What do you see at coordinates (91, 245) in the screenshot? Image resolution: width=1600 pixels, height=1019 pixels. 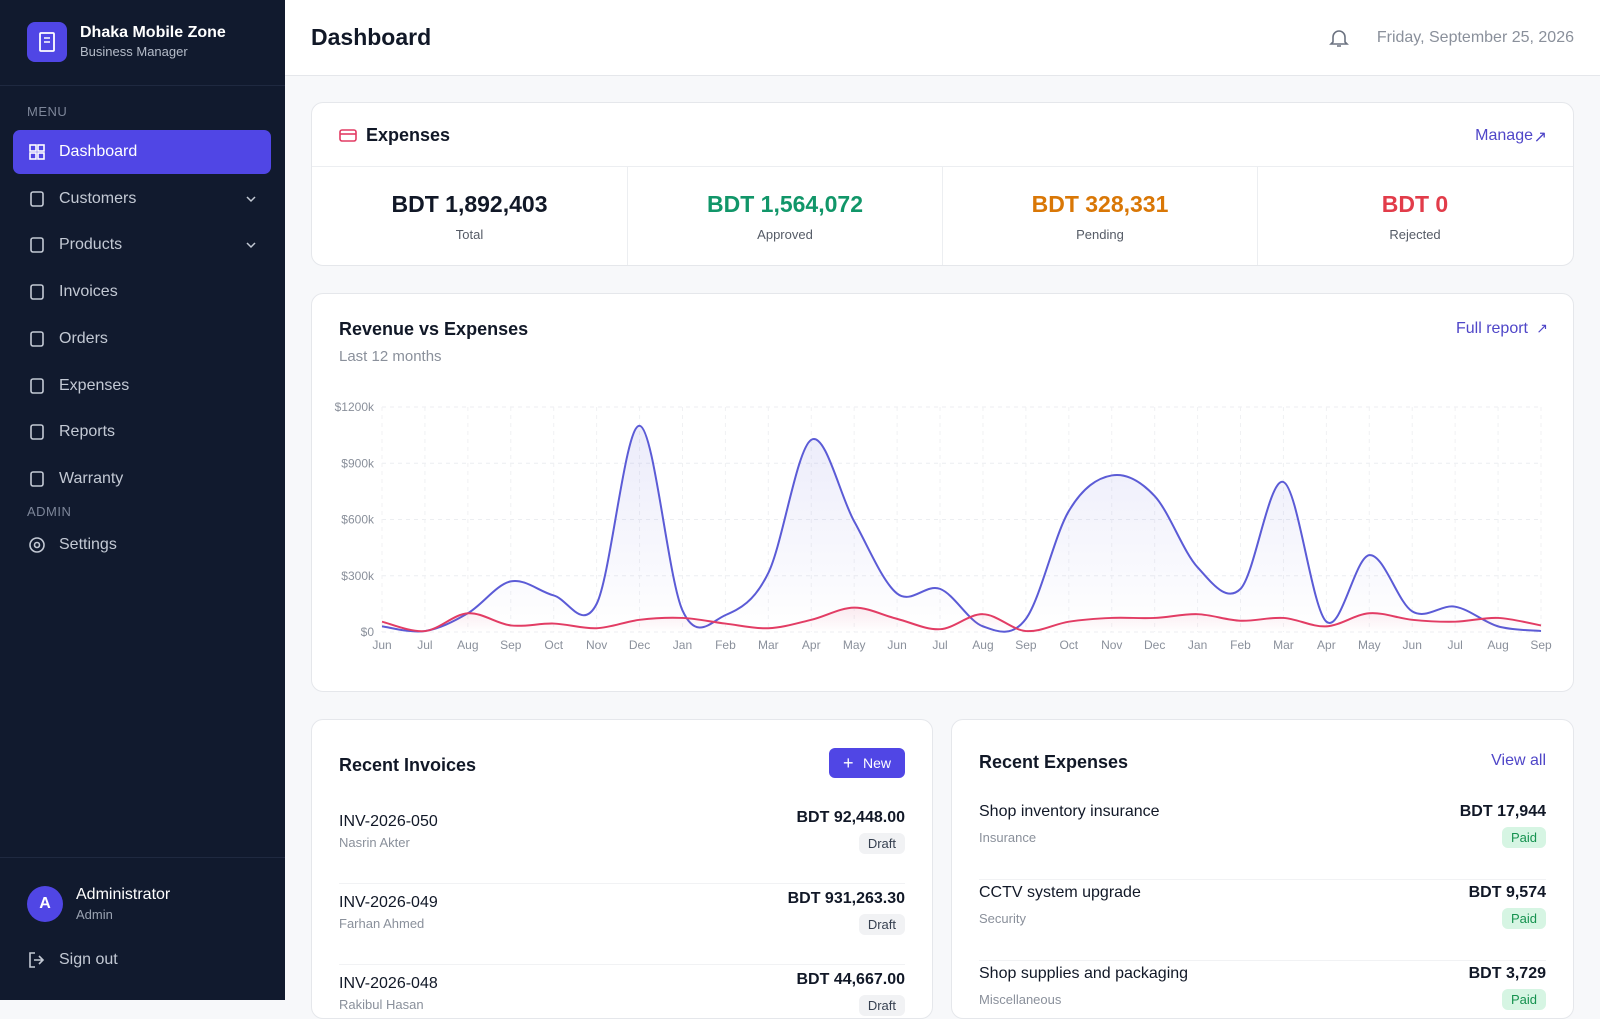 I see `menu-text: Products` at bounding box center [91, 245].